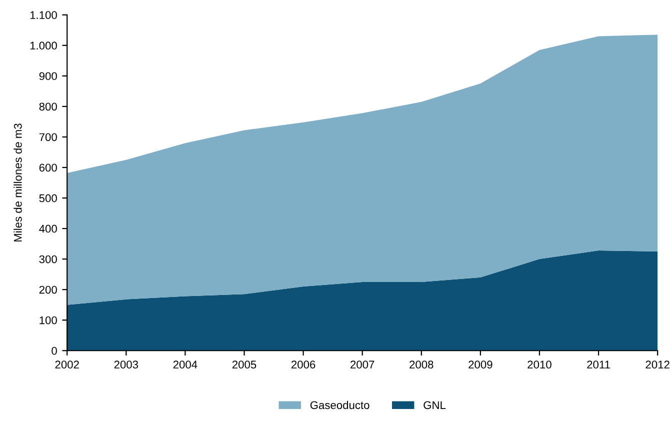  I want to click on y-tick-label: 800, so click(48, 106).